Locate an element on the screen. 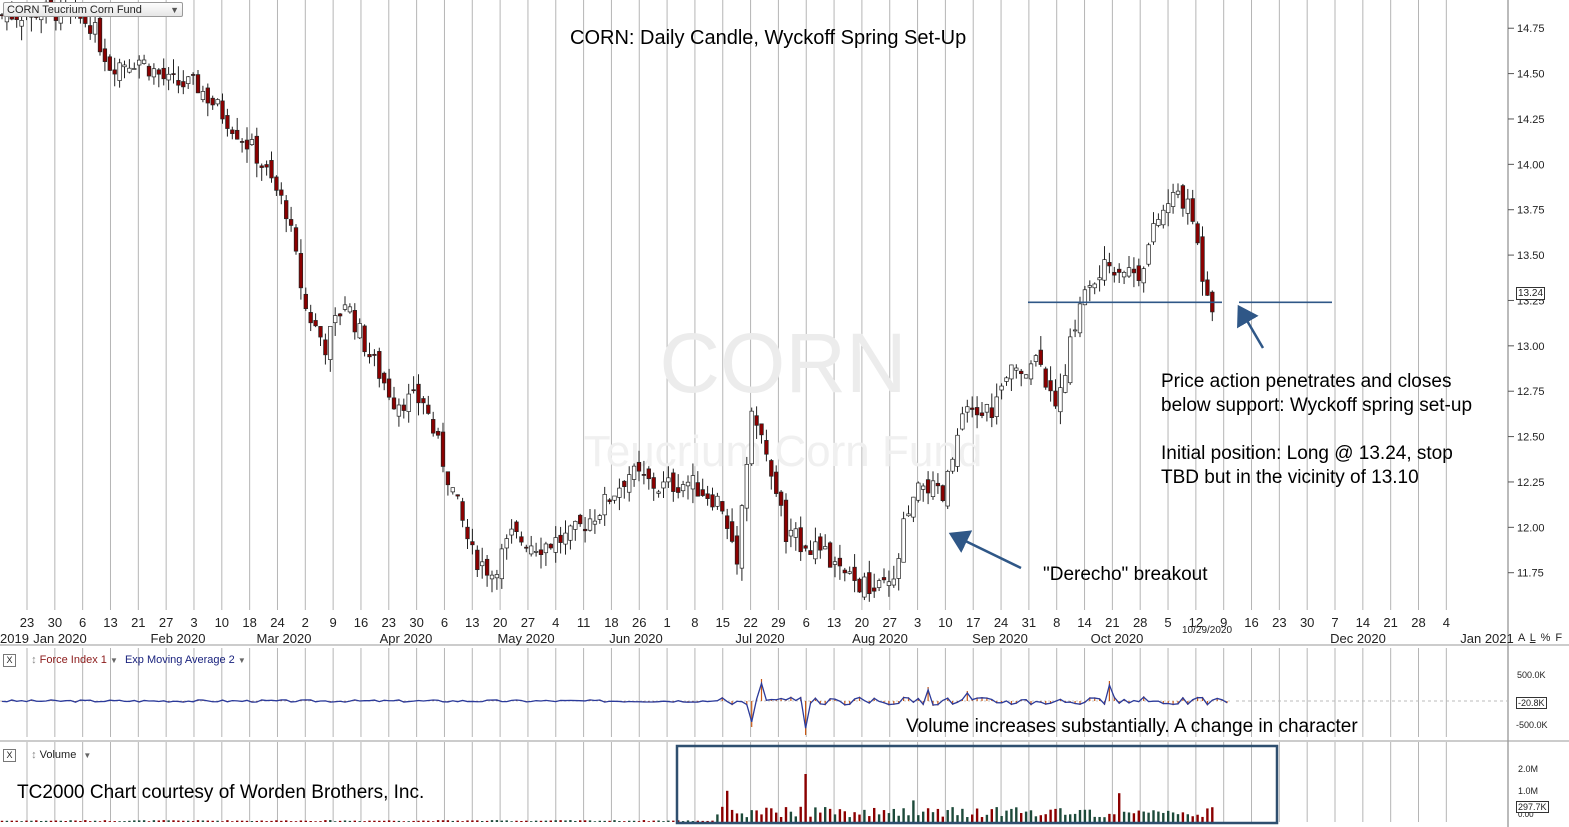  day-tick-label: 21 is located at coordinates (1112, 622).